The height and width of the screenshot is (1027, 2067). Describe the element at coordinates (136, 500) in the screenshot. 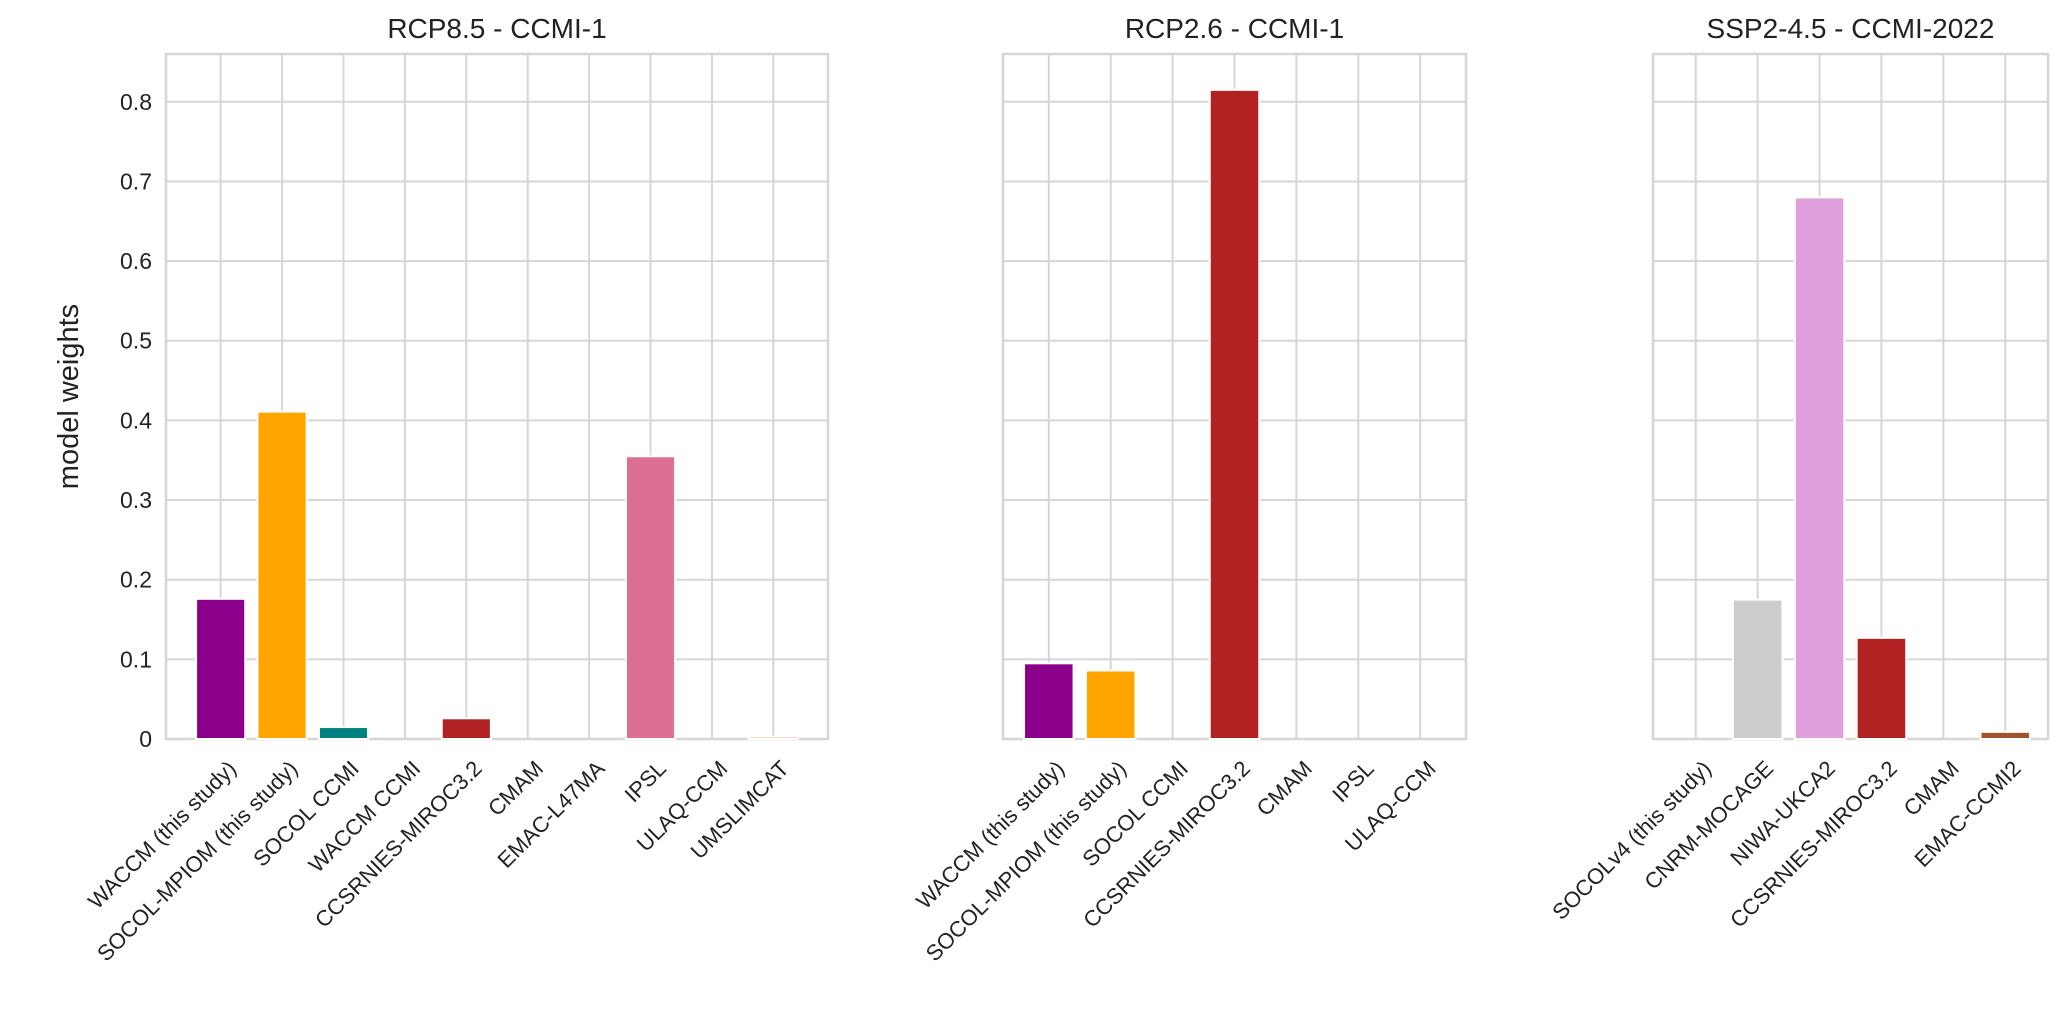

I see `y-tick-label: 0.3` at that location.